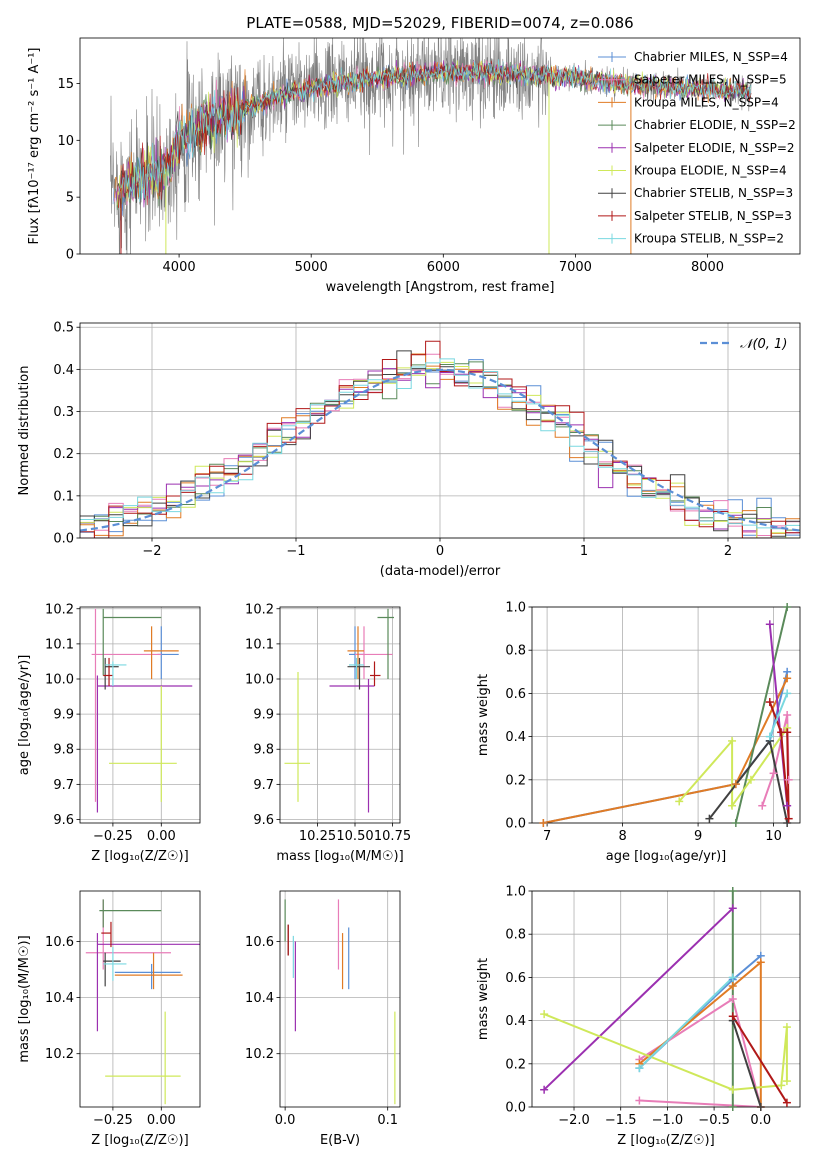 This screenshot has height=1170, width=819. What do you see at coordinates (24, 998) in the screenshot?
I see `y-axis-label: mass [log₁₀(M/M☉)]` at bounding box center [24, 998].